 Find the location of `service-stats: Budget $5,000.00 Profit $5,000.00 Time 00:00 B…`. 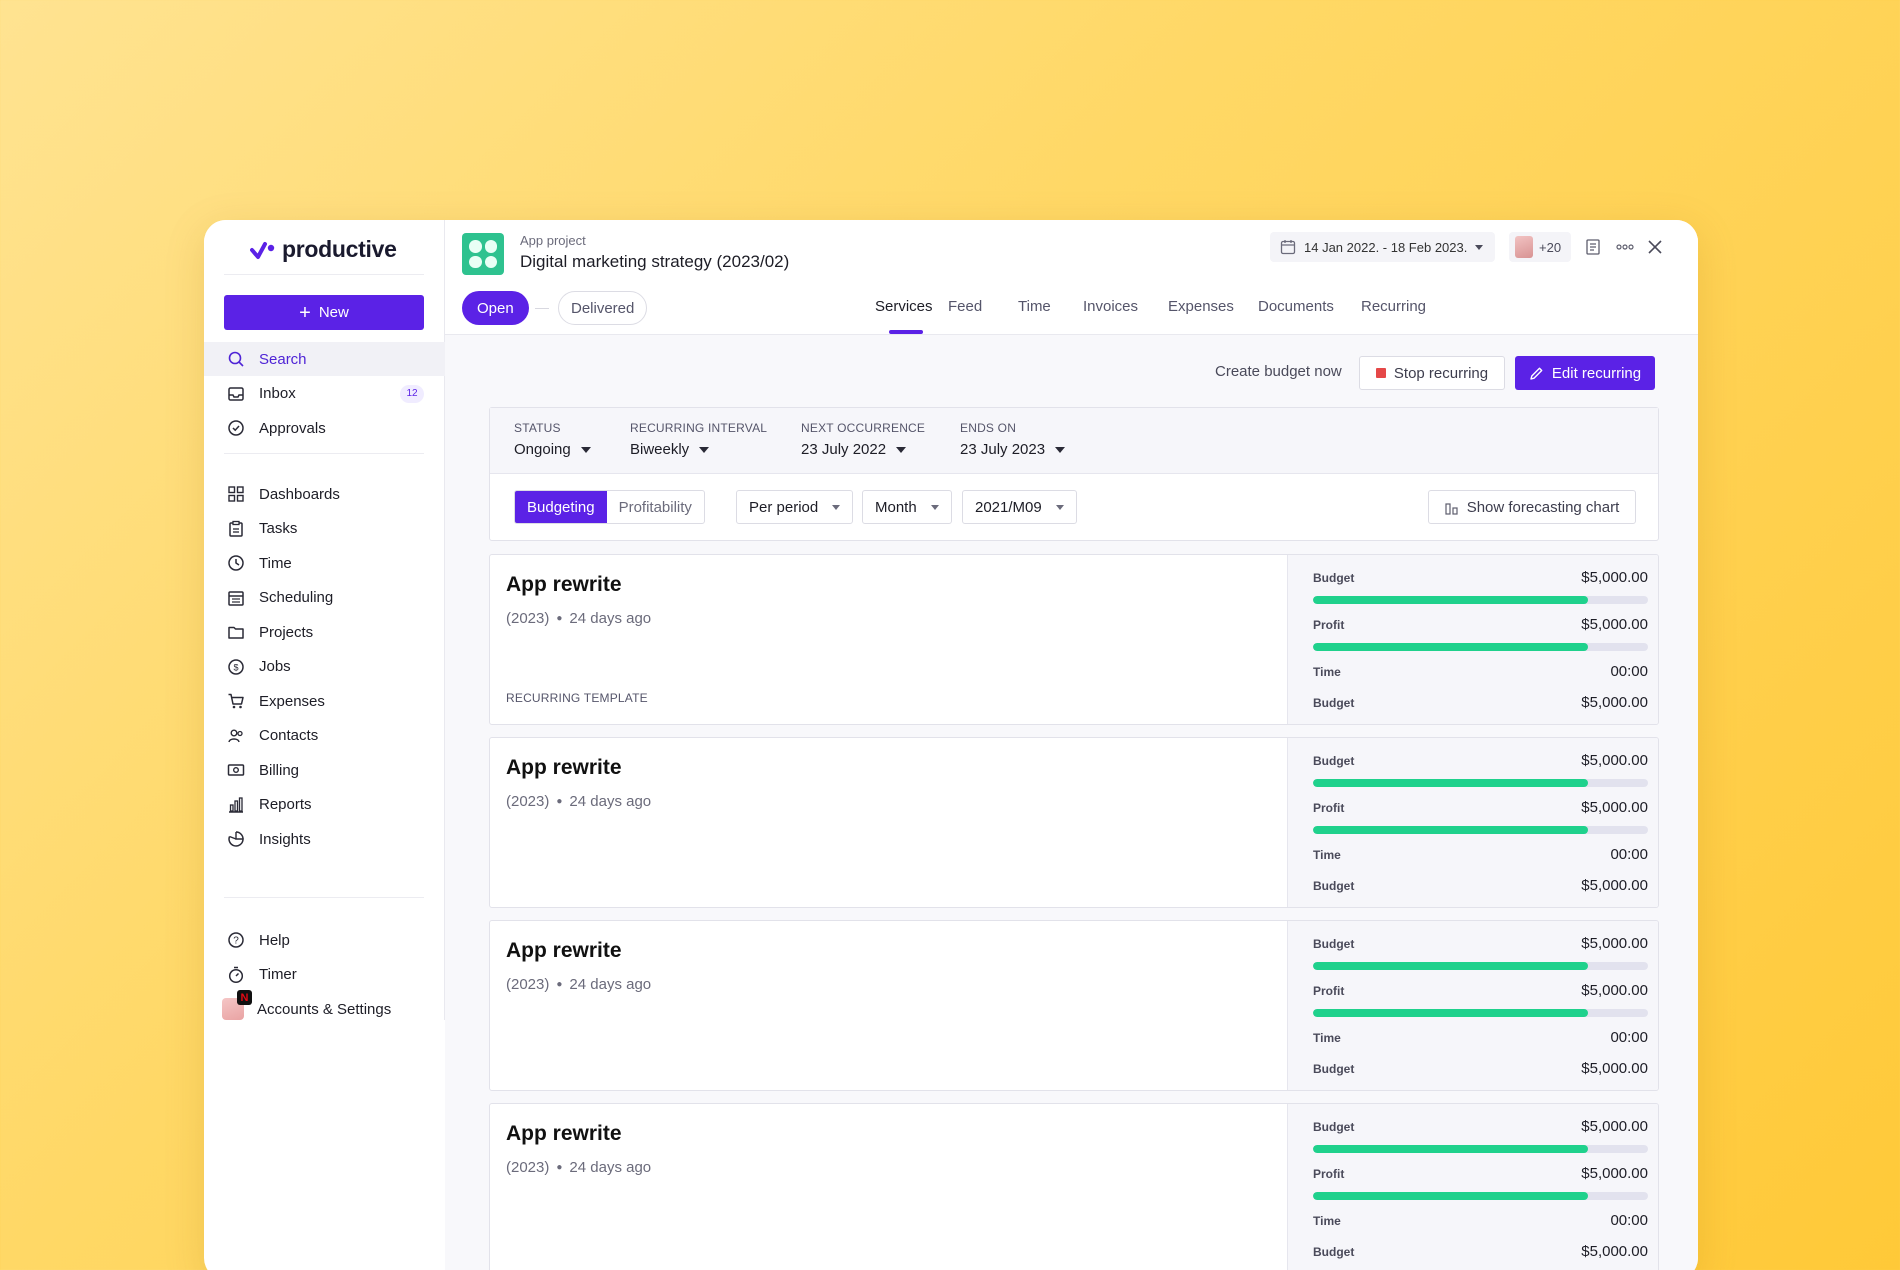

service-stats: Budget $5,000.00 Profit $5,000.00 Time 00:00 B… is located at coordinates (1472, 639).